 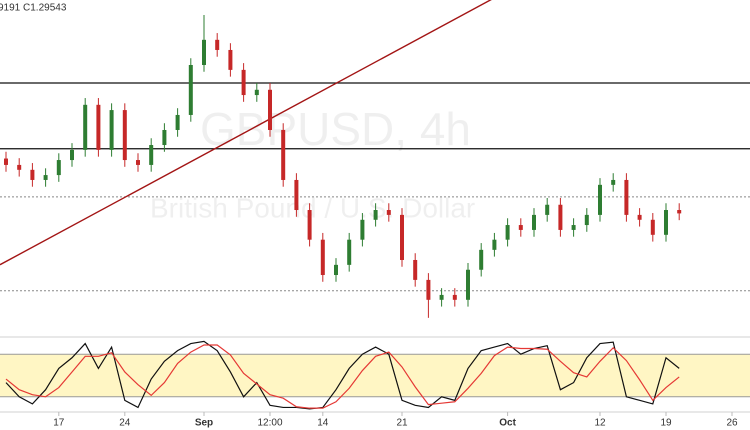 I want to click on x-tick-label: 12, so click(x=600, y=423).